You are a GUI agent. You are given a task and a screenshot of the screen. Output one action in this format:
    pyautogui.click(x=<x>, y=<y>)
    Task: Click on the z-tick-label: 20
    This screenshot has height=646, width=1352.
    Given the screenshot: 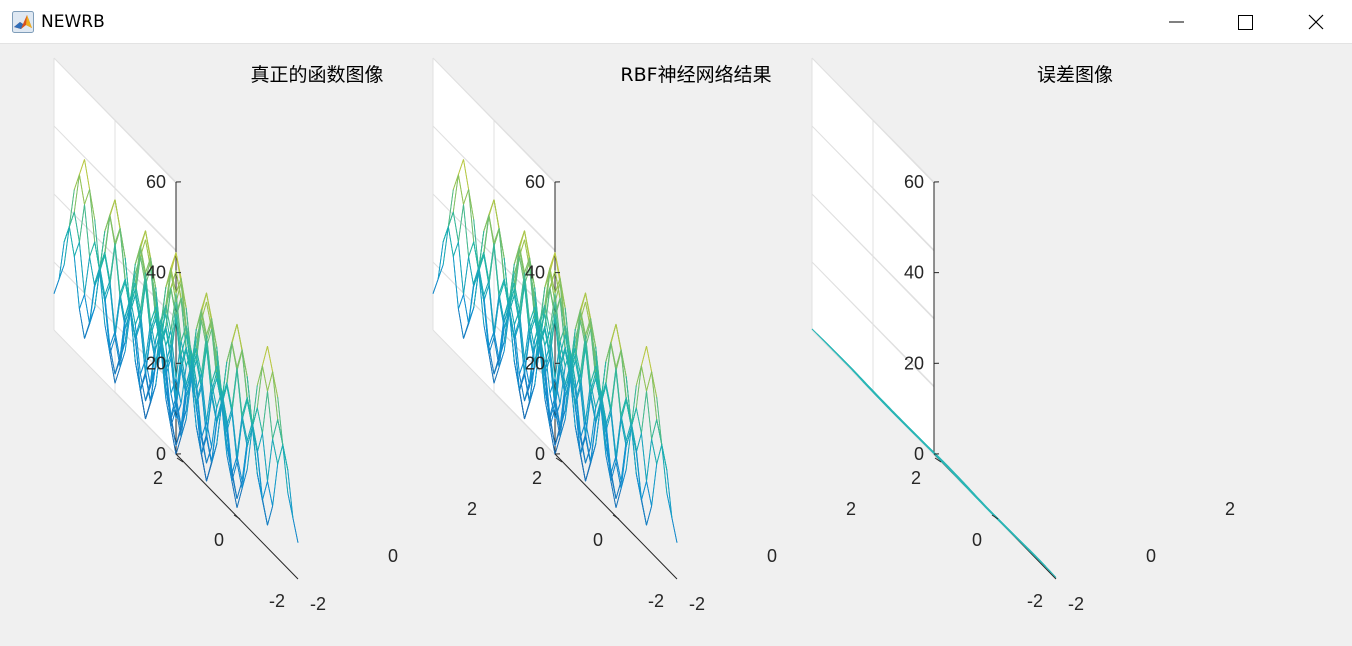 What is the action you would take?
    pyautogui.click(x=914, y=363)
    